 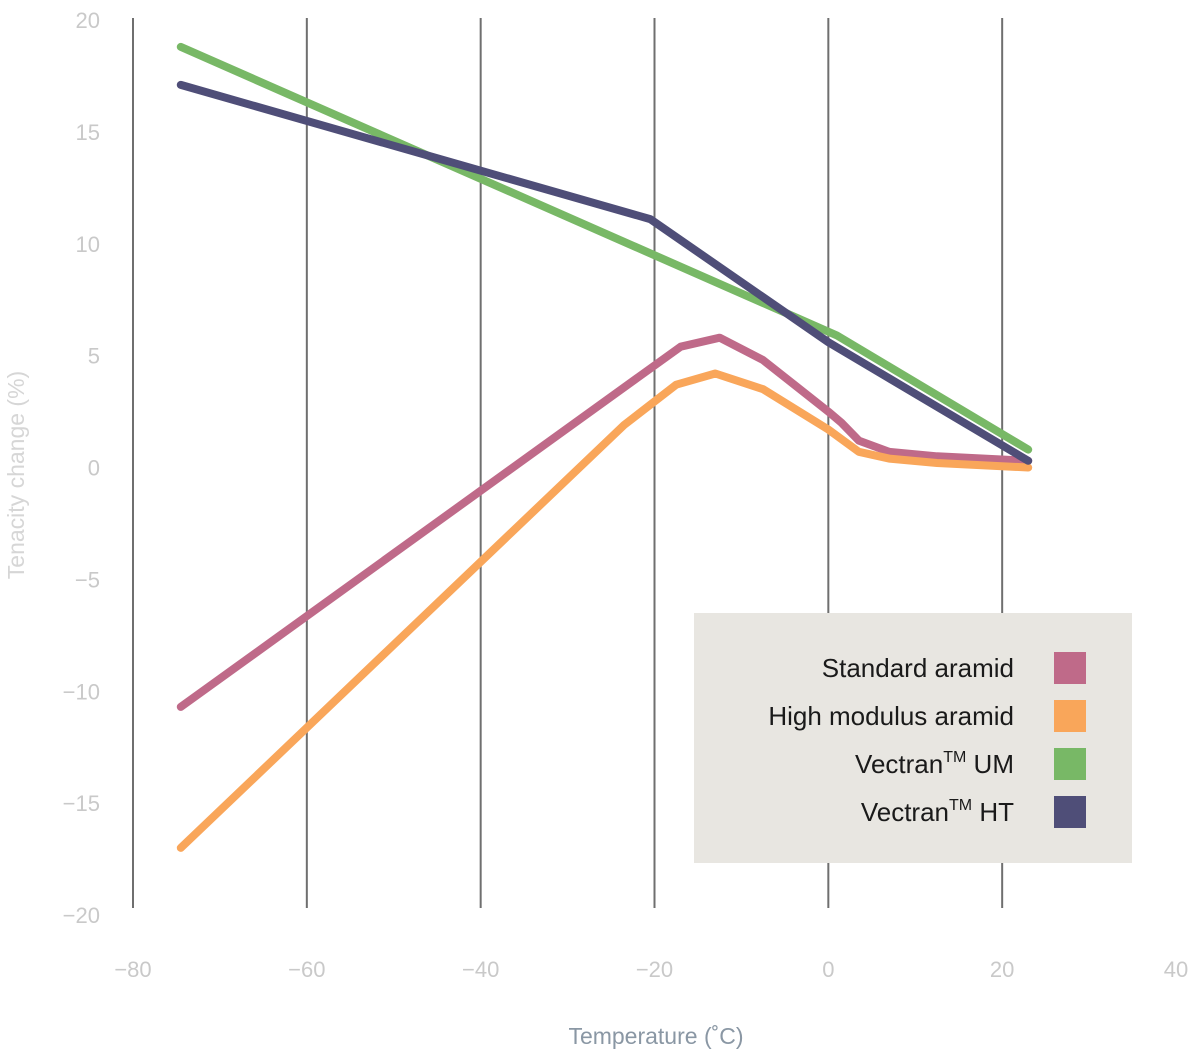 I want to click on x-tick-label: 0, so click(x=828, y=969).